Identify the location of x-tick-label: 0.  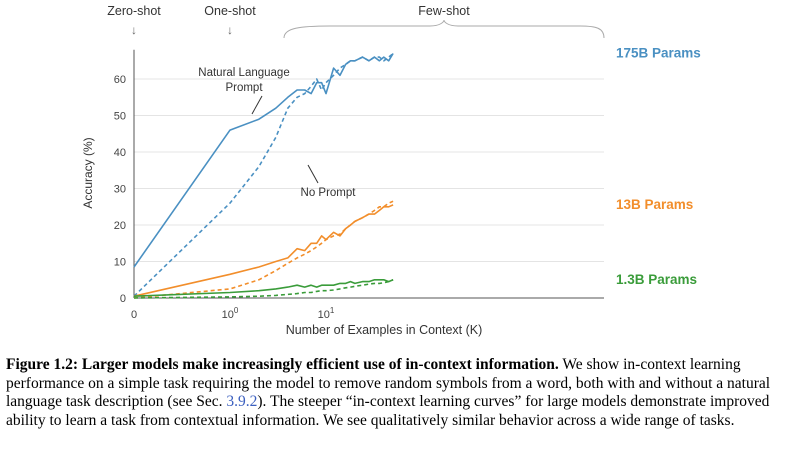
(134, 315).